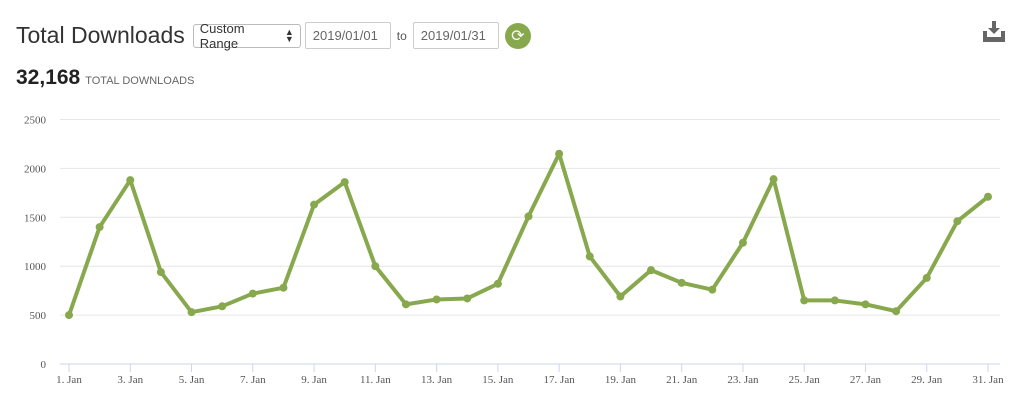 This screenshot has width=1024, height=404. I want to click on page-title: Total Downloads, so click(100, 35).